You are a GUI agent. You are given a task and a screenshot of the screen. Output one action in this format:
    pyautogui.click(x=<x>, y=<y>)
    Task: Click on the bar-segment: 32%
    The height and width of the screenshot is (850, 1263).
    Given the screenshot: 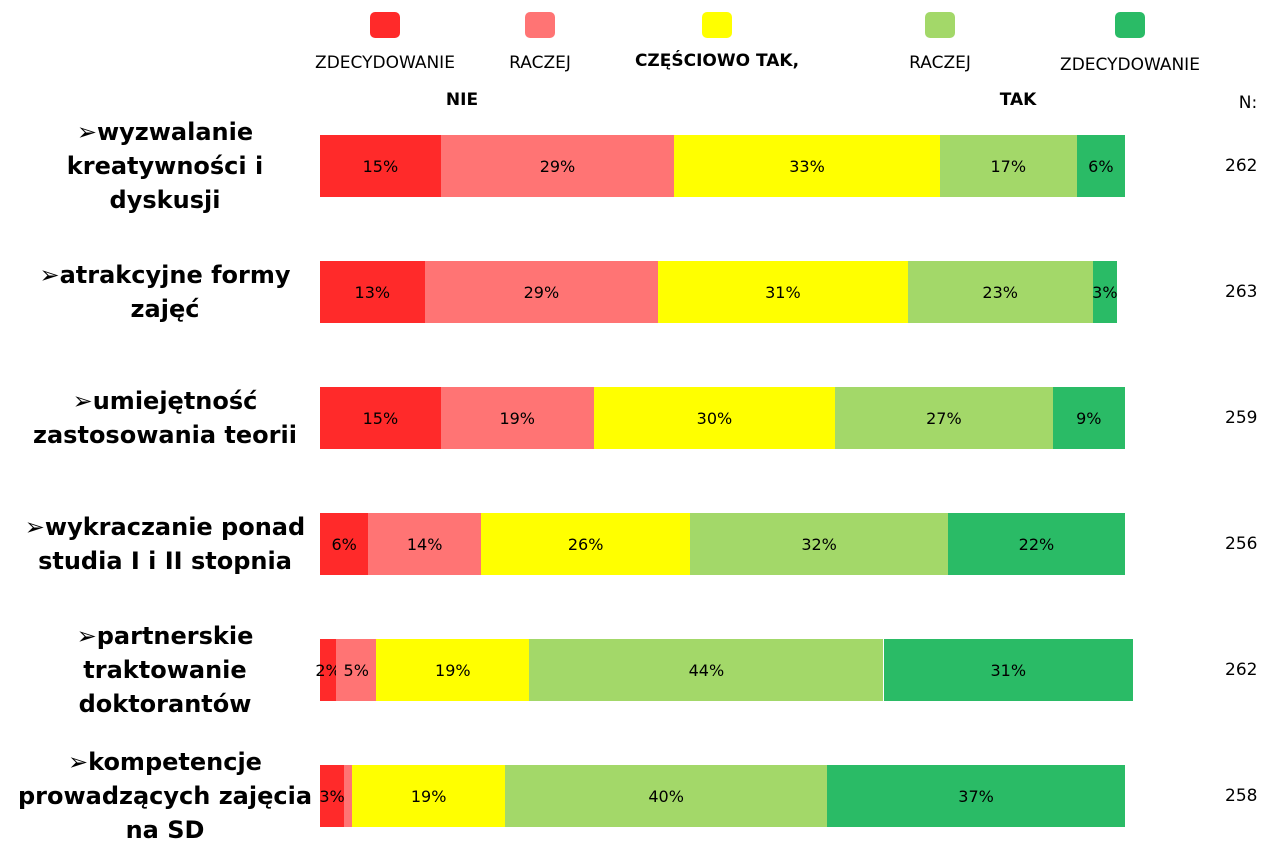 What is the action you would take?
    pyautogui.click(x=819, y=544)
    